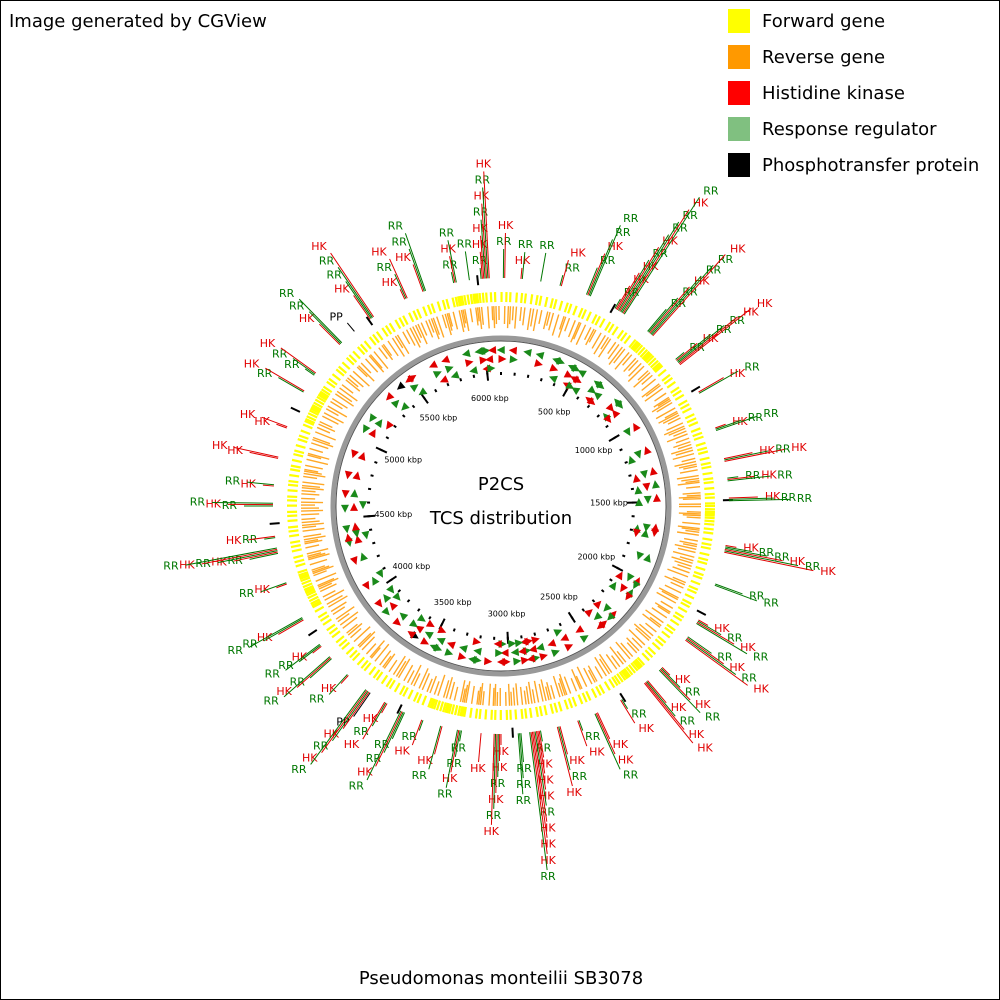  What do you see at coordinates (695, 389) in the screenshot?
I see `outer-tick-mark` at bounding box center [695, 389].